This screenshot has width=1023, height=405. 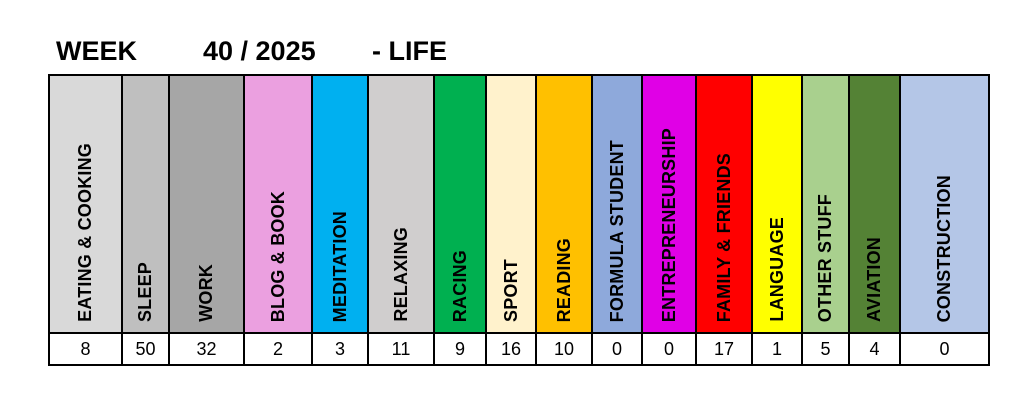 What do you see at coordinates (510, 290) in the screenshot?
I see `category-label: SPORT` at bounding box center [510, 290].